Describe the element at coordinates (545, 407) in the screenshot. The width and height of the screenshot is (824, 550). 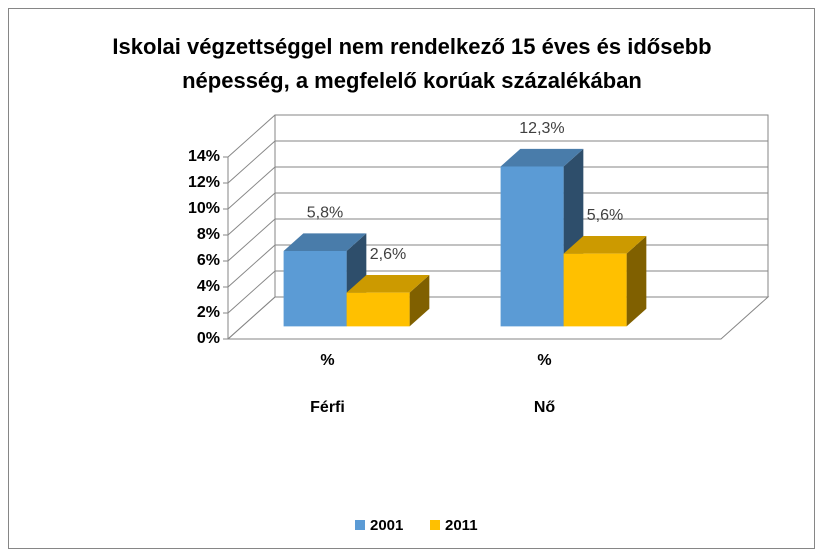
I see `group-label: Nő` at that location.